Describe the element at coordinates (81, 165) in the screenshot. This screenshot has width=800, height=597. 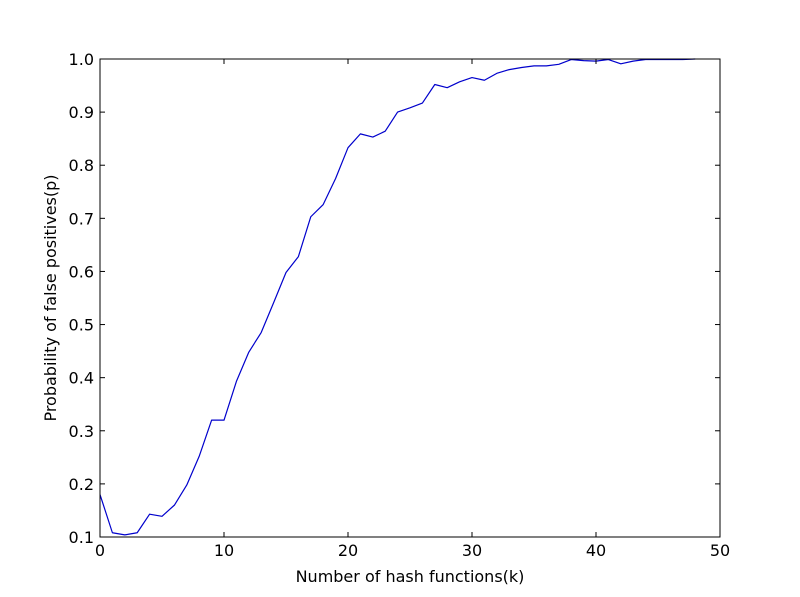
I see `y-tick-label: 0.8` at that location.